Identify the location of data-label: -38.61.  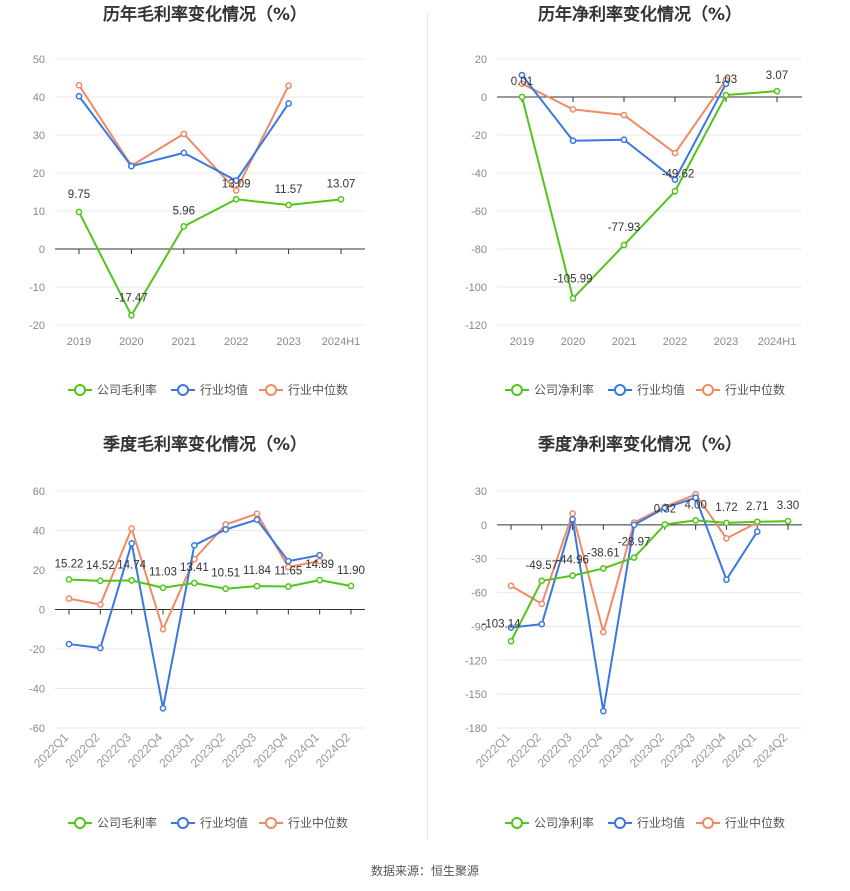
(603, 553).